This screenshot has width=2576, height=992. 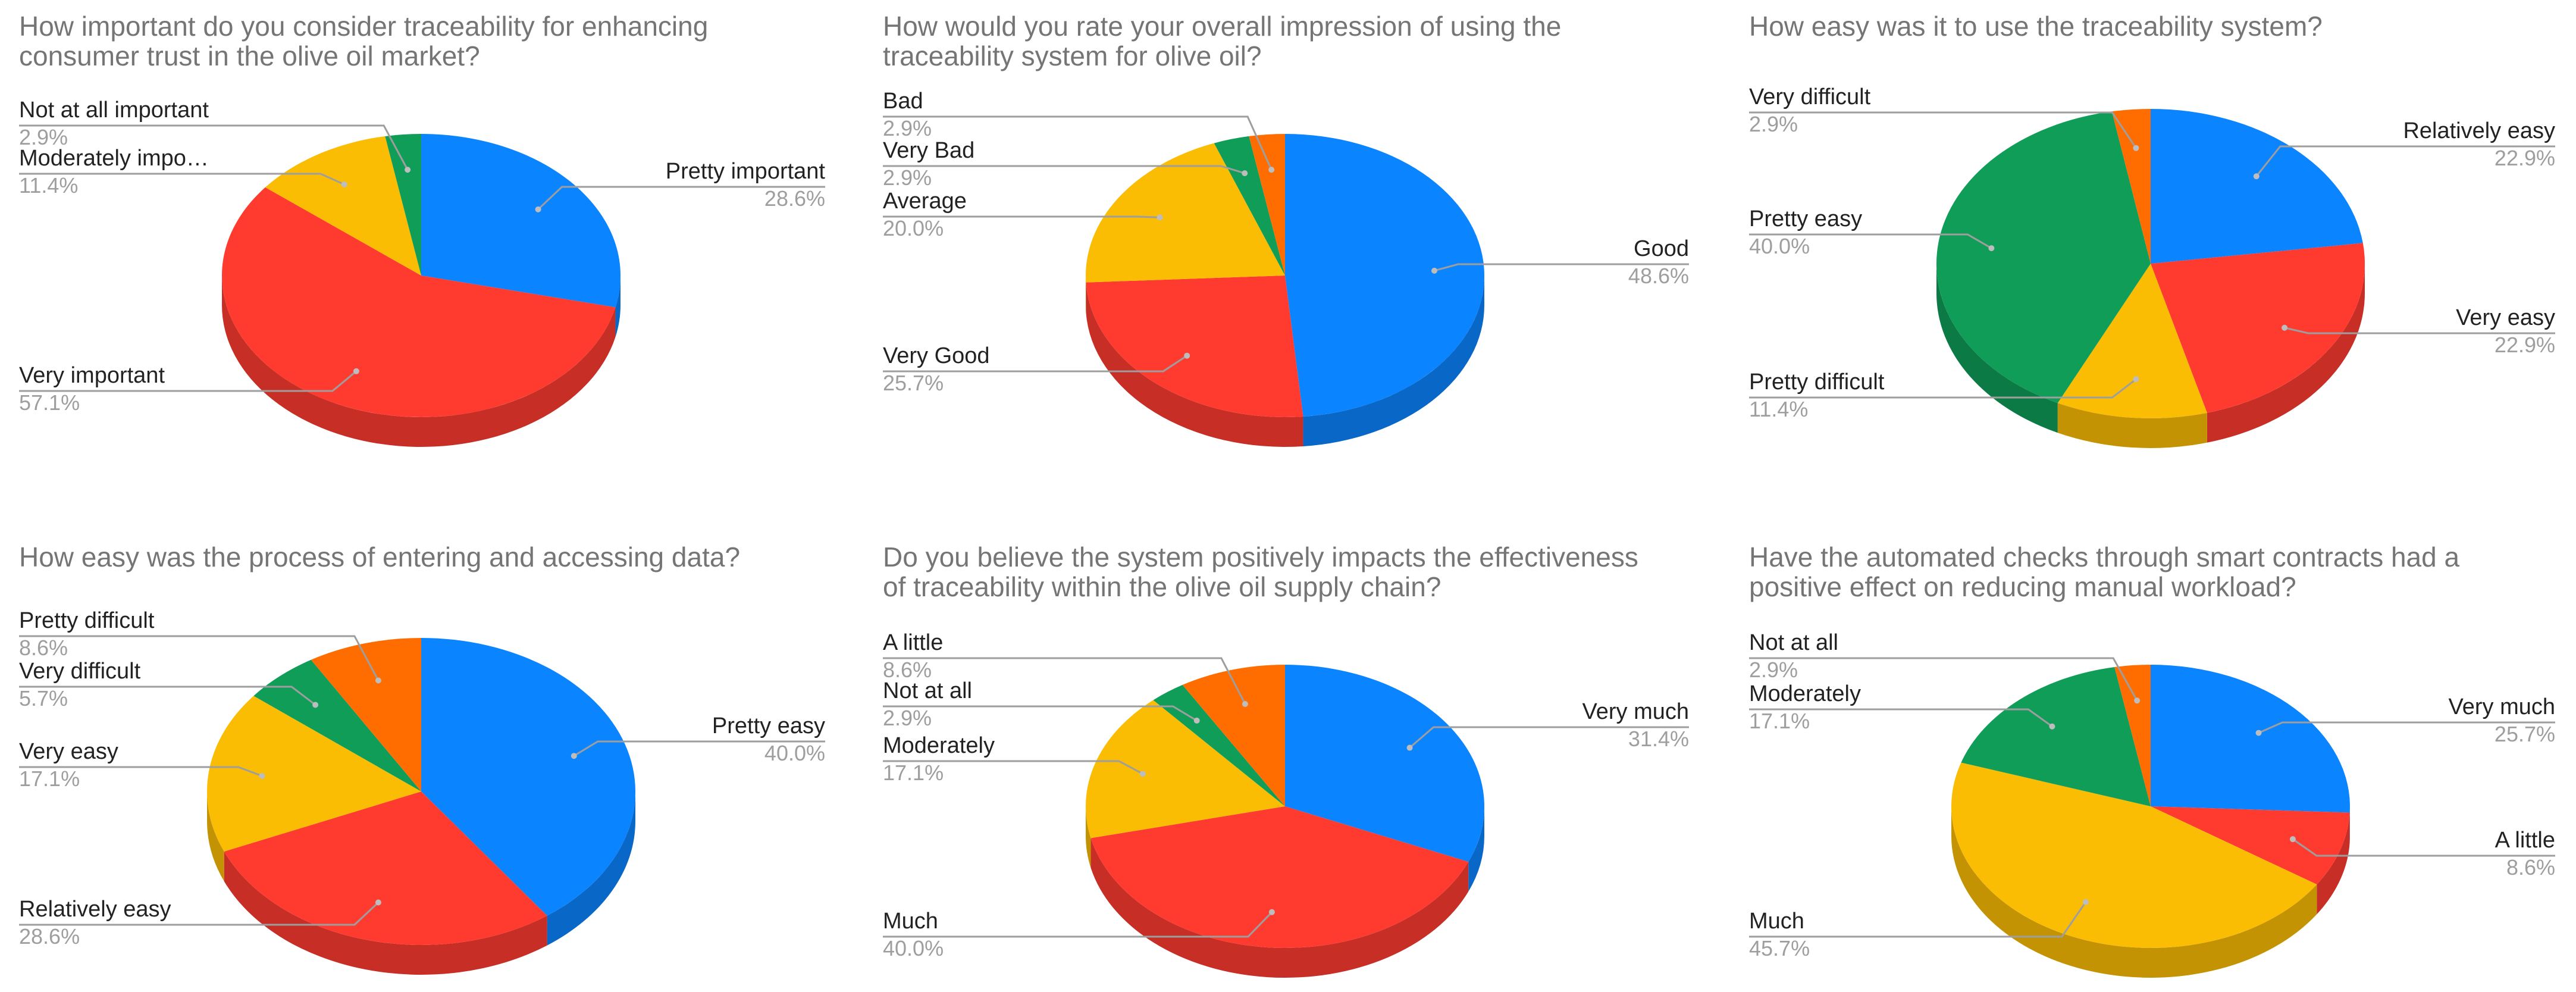 What do you see at coordinates (69, 751) in the screenshot?
I see `slice-label: Very easy` at bounding box center [69, 751].